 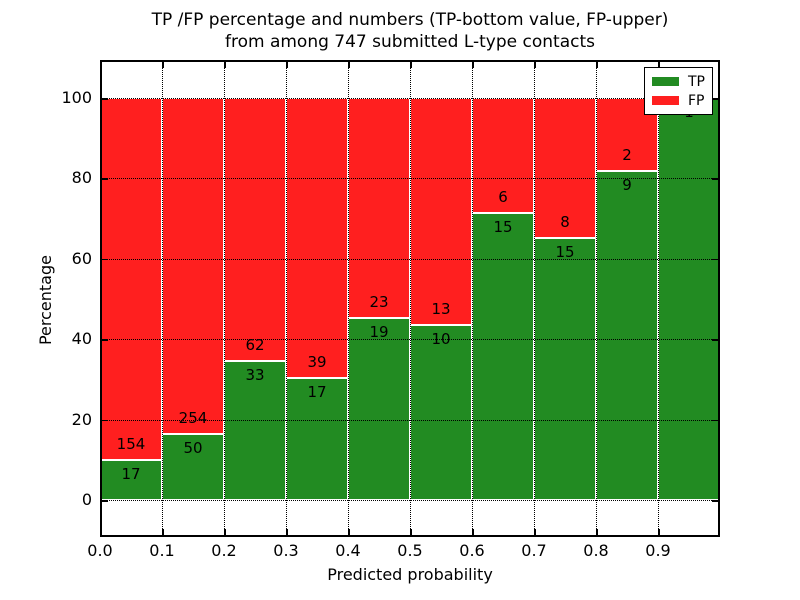 What do you see at coordinates (441, 339) in the screenshot?
I see `bar-label-tp: 10` at bounding box center [441, 339].